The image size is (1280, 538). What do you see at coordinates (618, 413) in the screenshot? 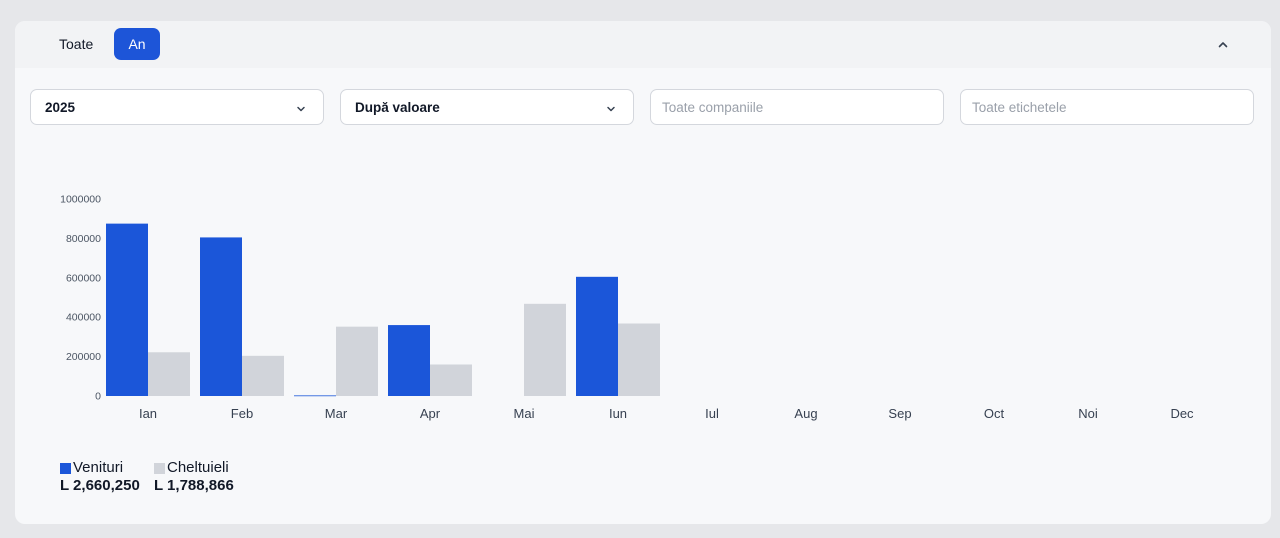
I see `x-tick-label: Iun` at bounding box center [618, 413].